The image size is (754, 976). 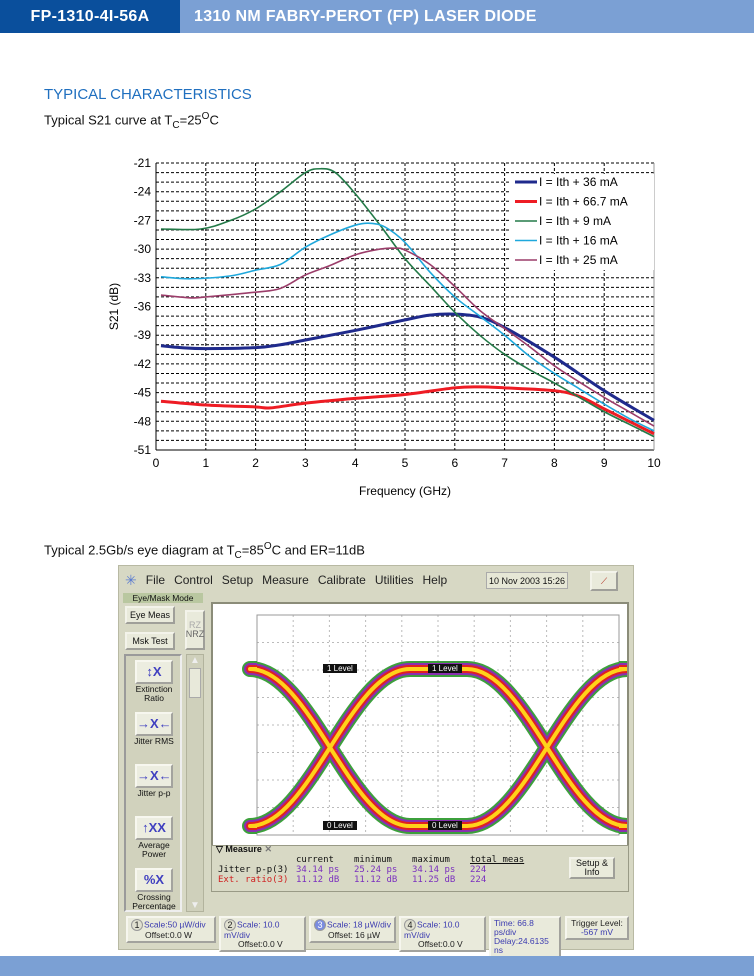 What do you see at coordinates (405, 491) in the screenshot?
I see `x-axis-label: Frequency (GHz)` at bounding box center [405, 491].